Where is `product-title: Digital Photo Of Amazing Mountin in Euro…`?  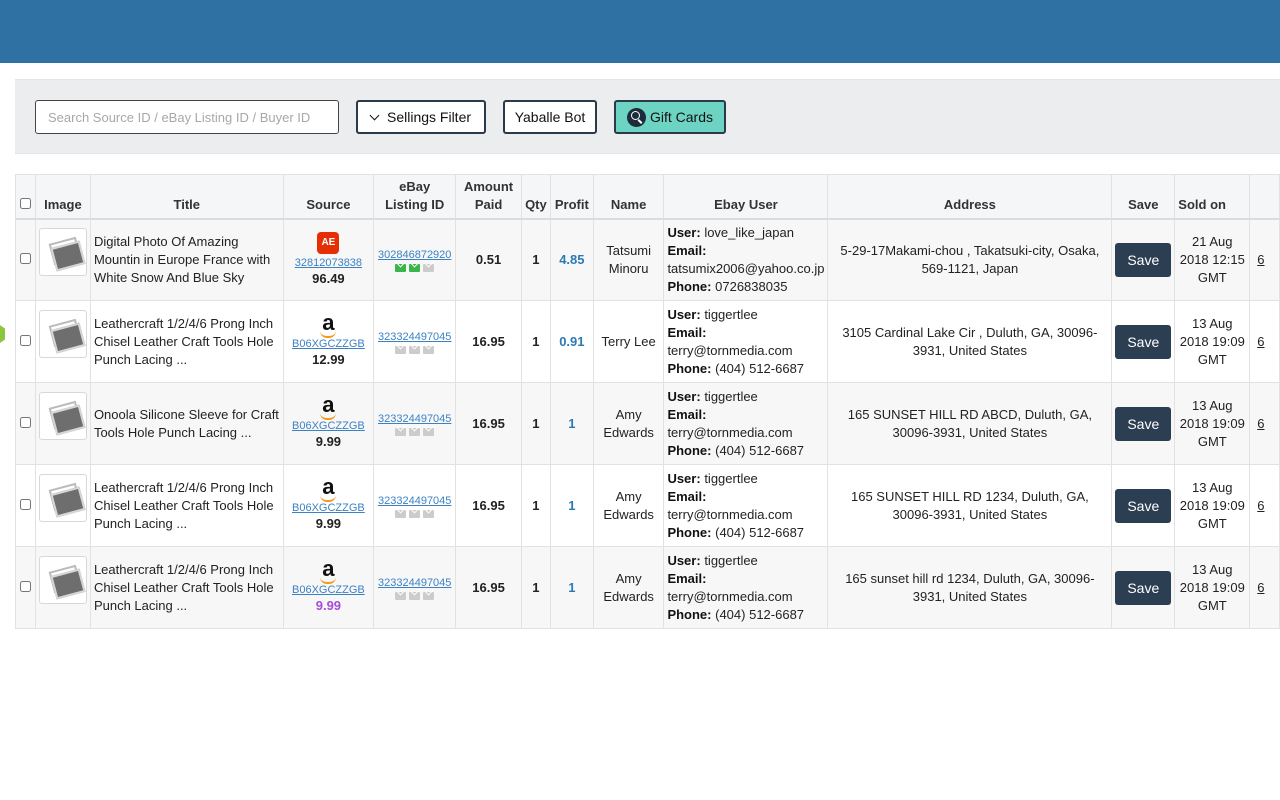
product-title: Digital Photo Of Amazing Mountin in Euro… is located at coordinates (186, 259).